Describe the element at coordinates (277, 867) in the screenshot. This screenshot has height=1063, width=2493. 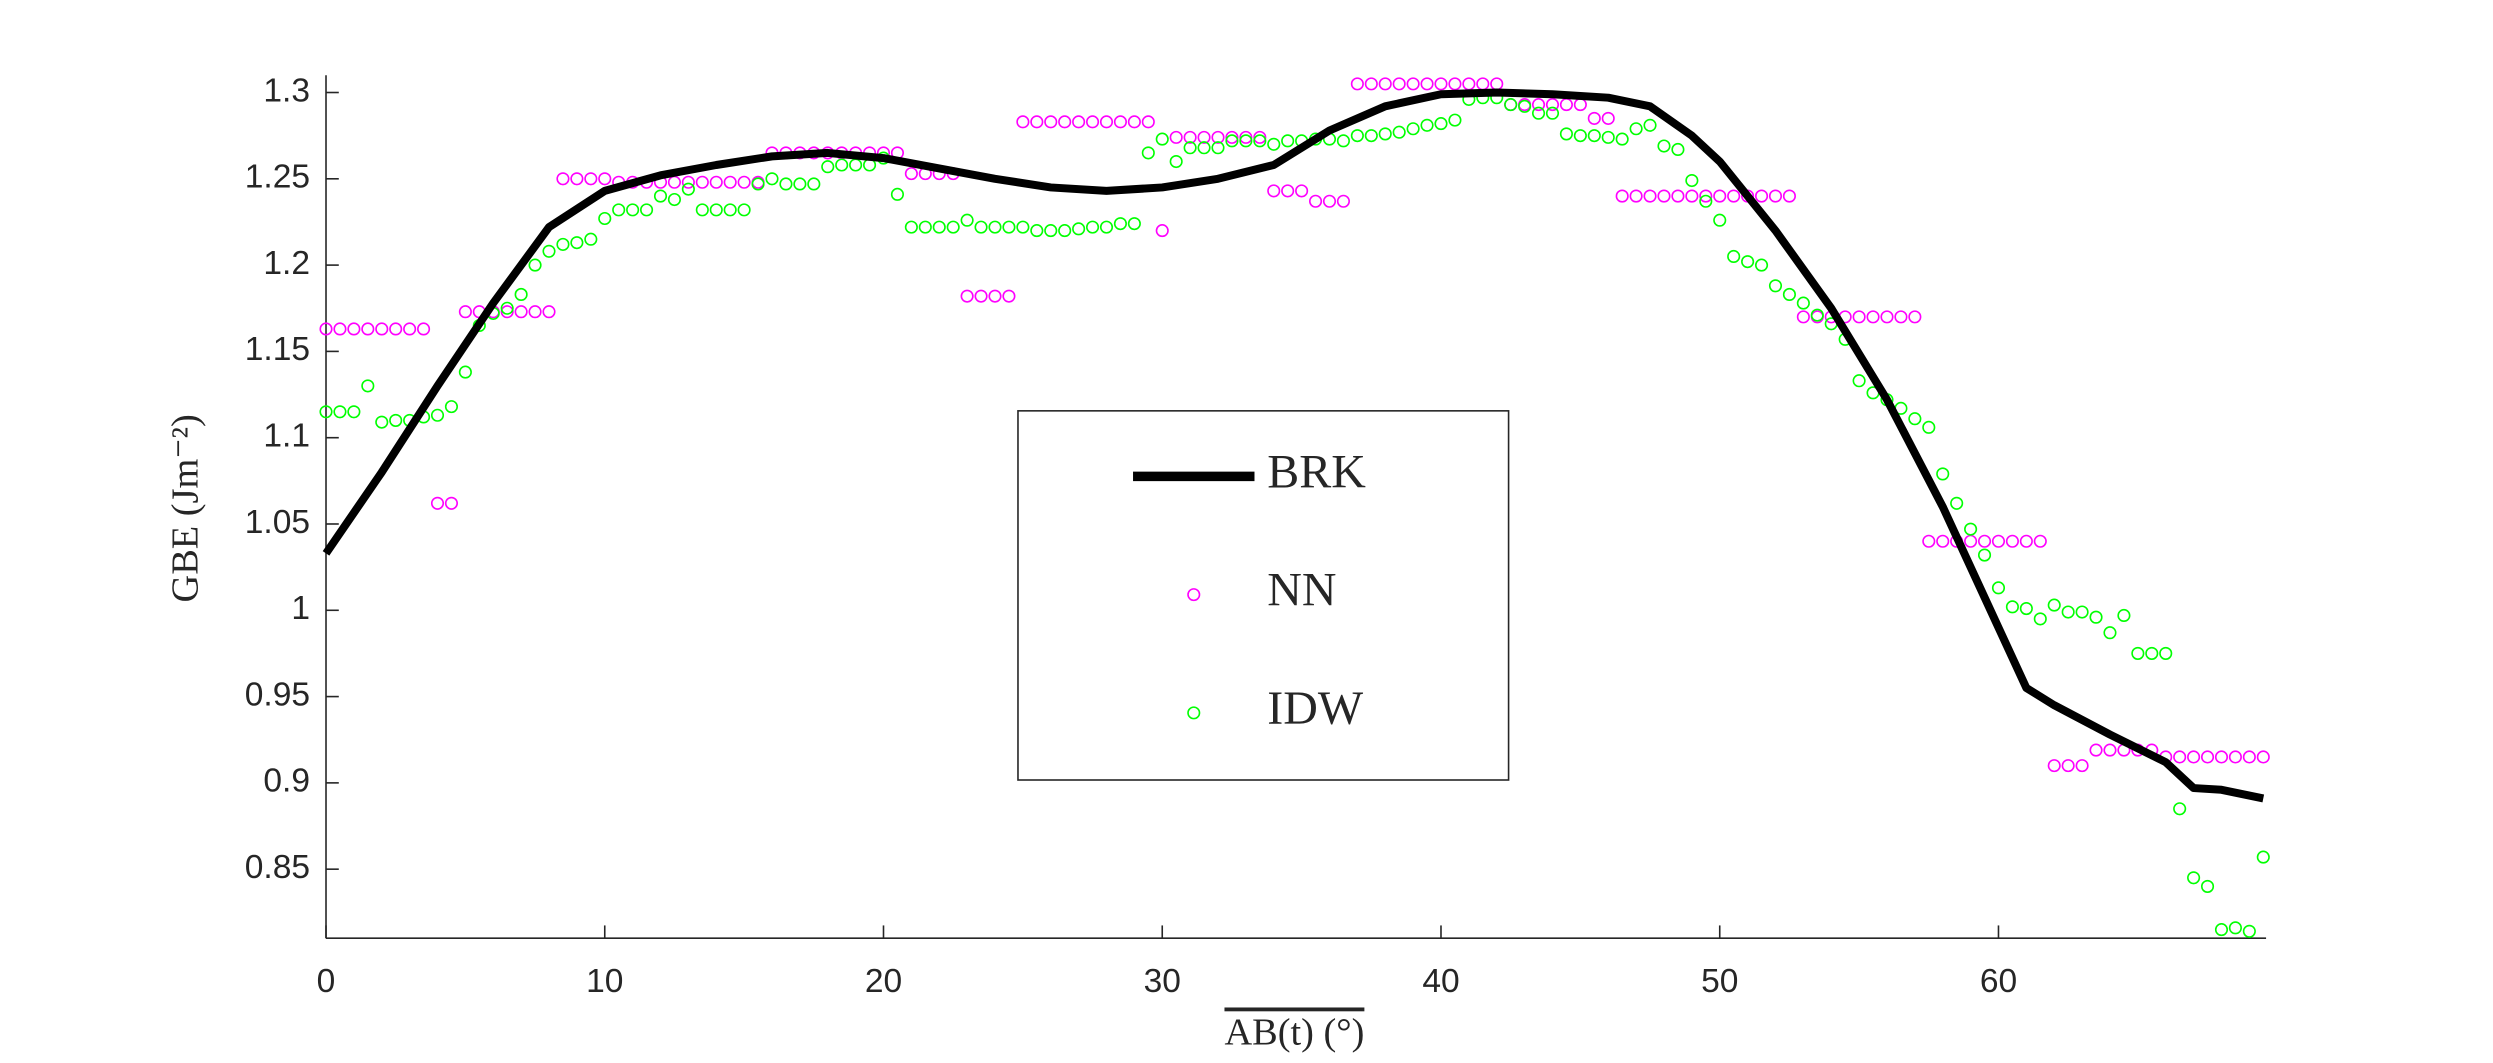
I see `y-tick-label: 0.85` at that location.